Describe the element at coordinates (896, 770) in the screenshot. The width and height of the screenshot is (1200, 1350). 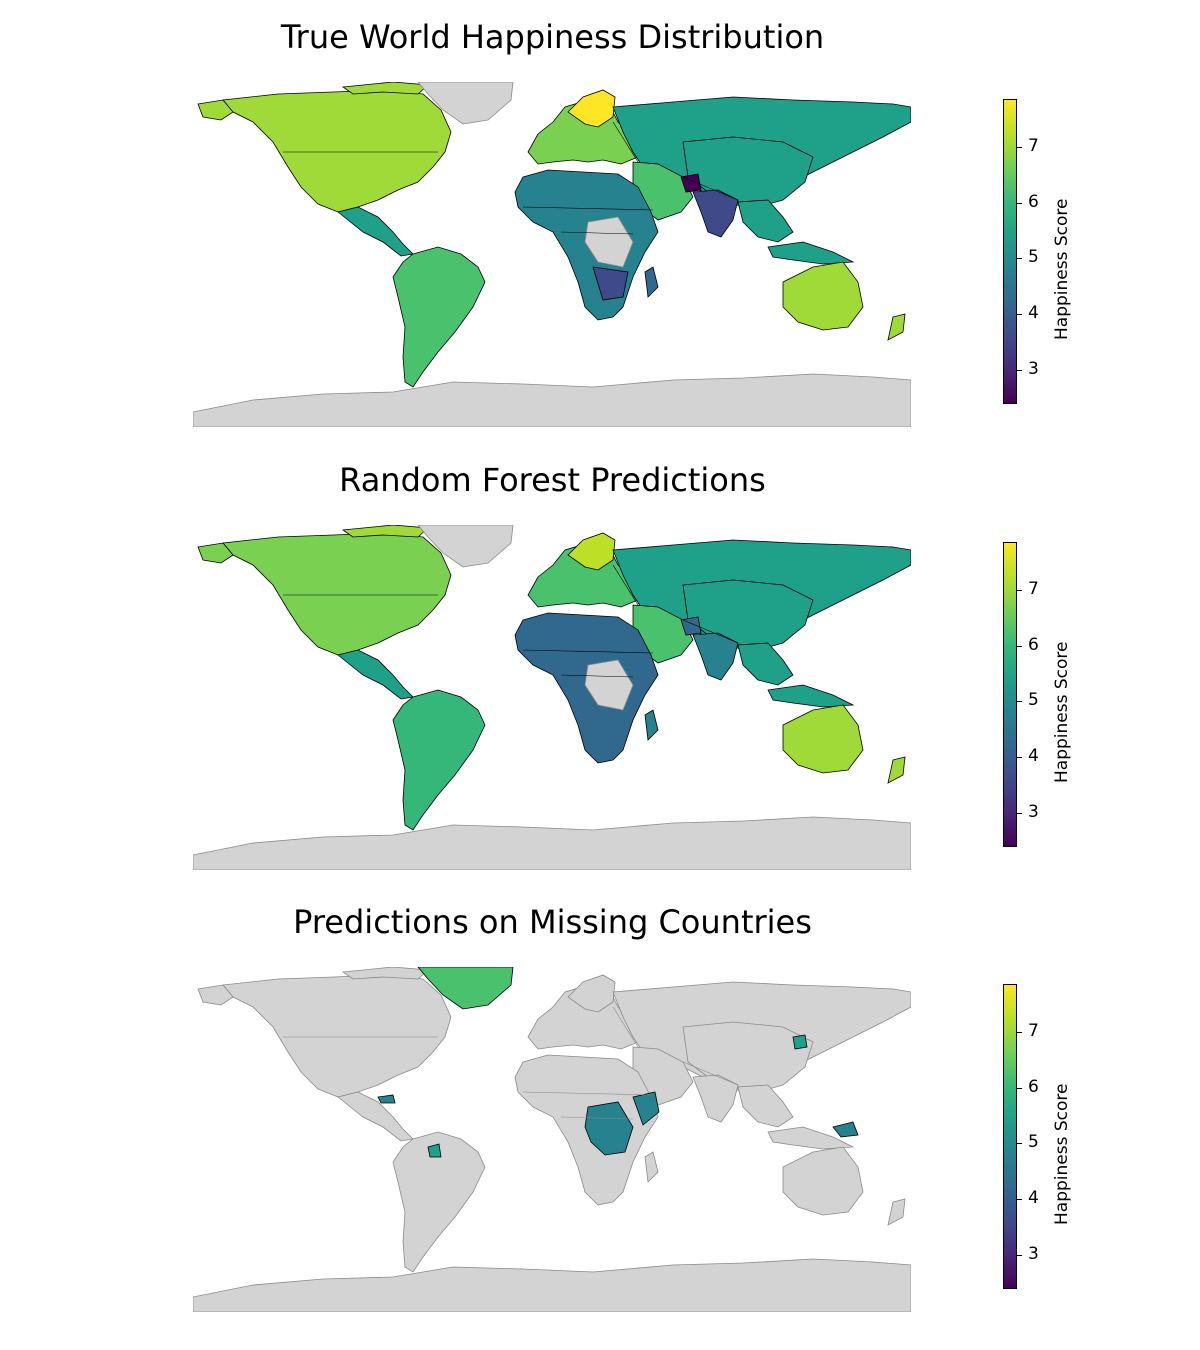
I see `region-new-zealand` at that location.